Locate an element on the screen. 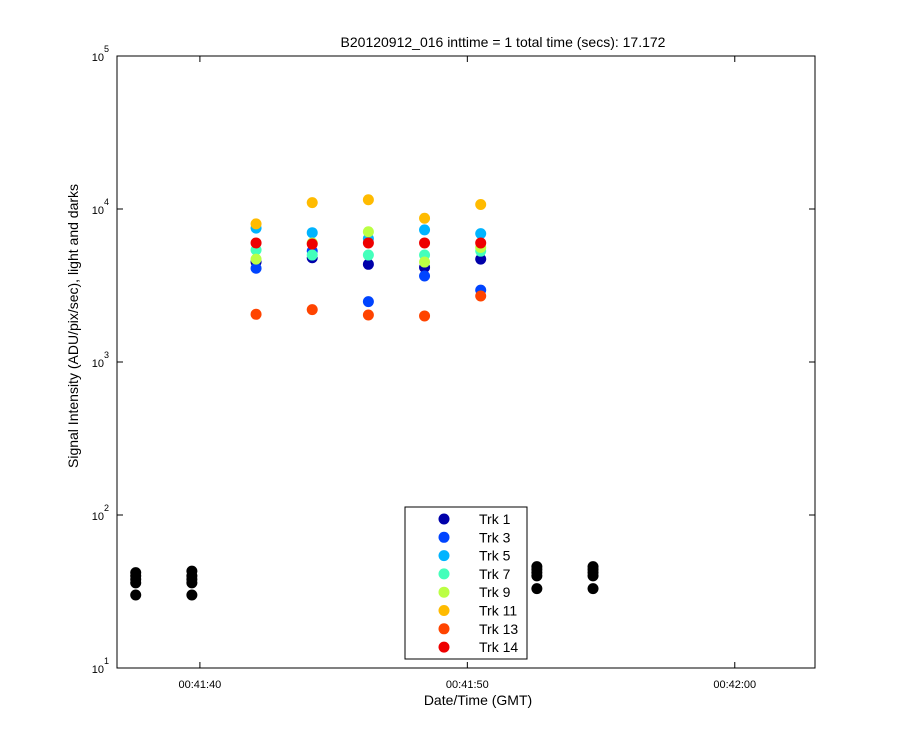 The height and width of the screenshot is (750, 900). series-darks is located at coordinates (364, 581).